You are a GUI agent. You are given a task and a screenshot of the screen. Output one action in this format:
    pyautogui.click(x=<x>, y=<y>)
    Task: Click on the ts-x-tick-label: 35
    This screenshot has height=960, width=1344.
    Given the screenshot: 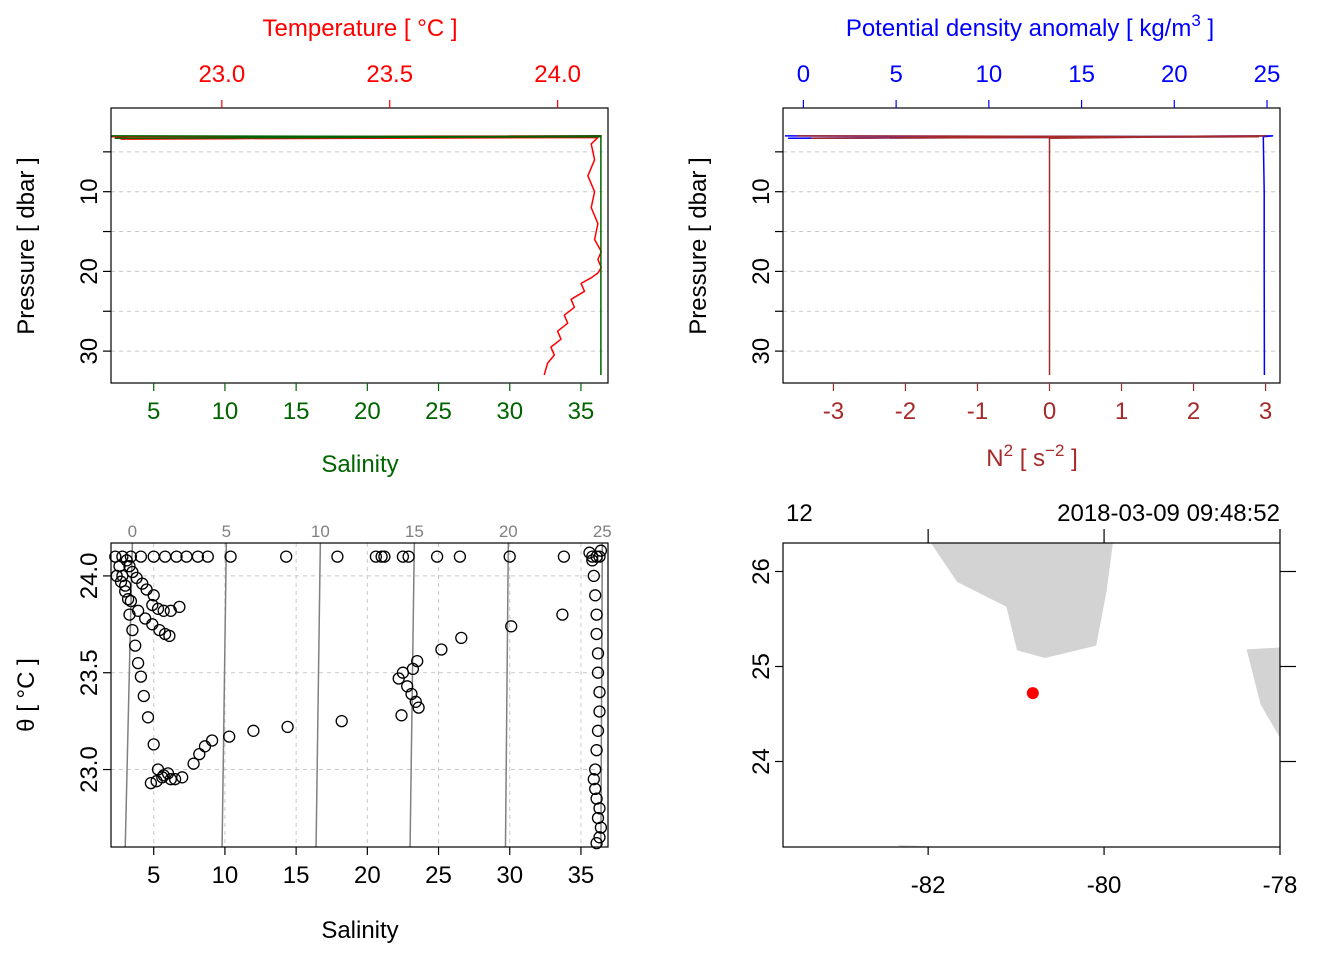 What is the action you would take?
    pyautogui.click(x=581, y=875)
    